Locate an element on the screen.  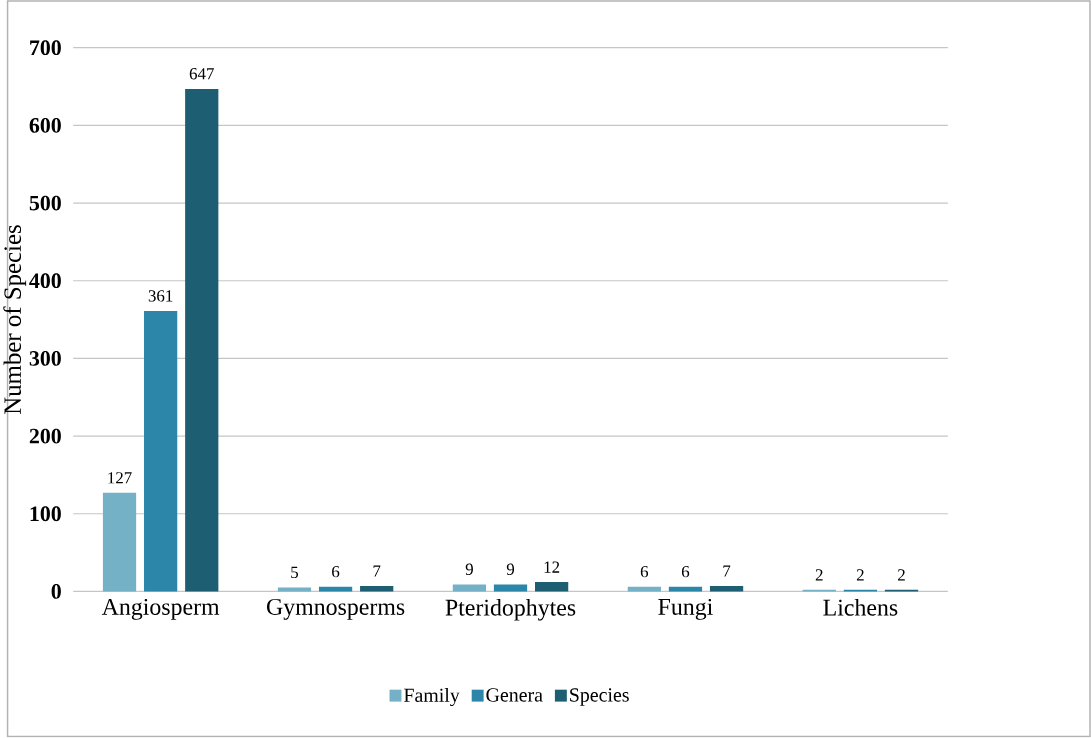
y-tick-label: 600 is located at coordinates (45, 125).